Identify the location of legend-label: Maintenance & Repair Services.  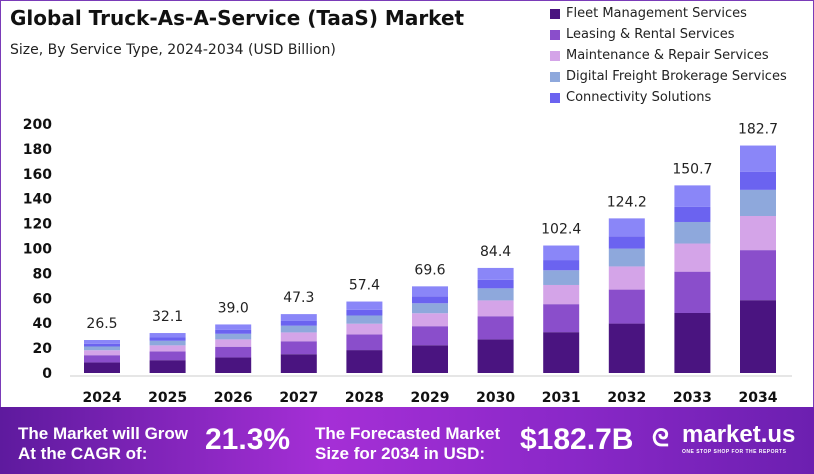
(667, 55).